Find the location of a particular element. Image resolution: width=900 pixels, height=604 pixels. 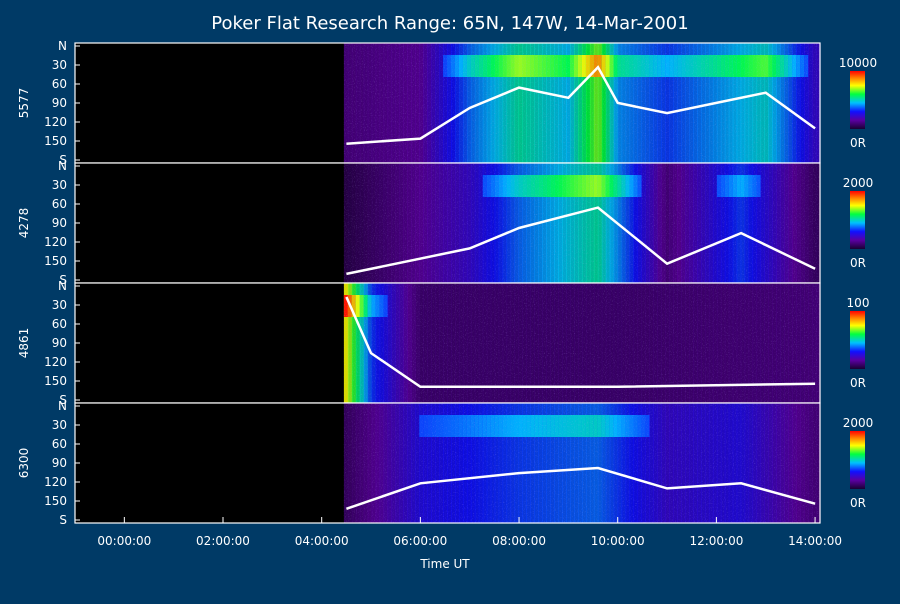

colorbar-max-label: 100 is located at coordinates (858, 303).